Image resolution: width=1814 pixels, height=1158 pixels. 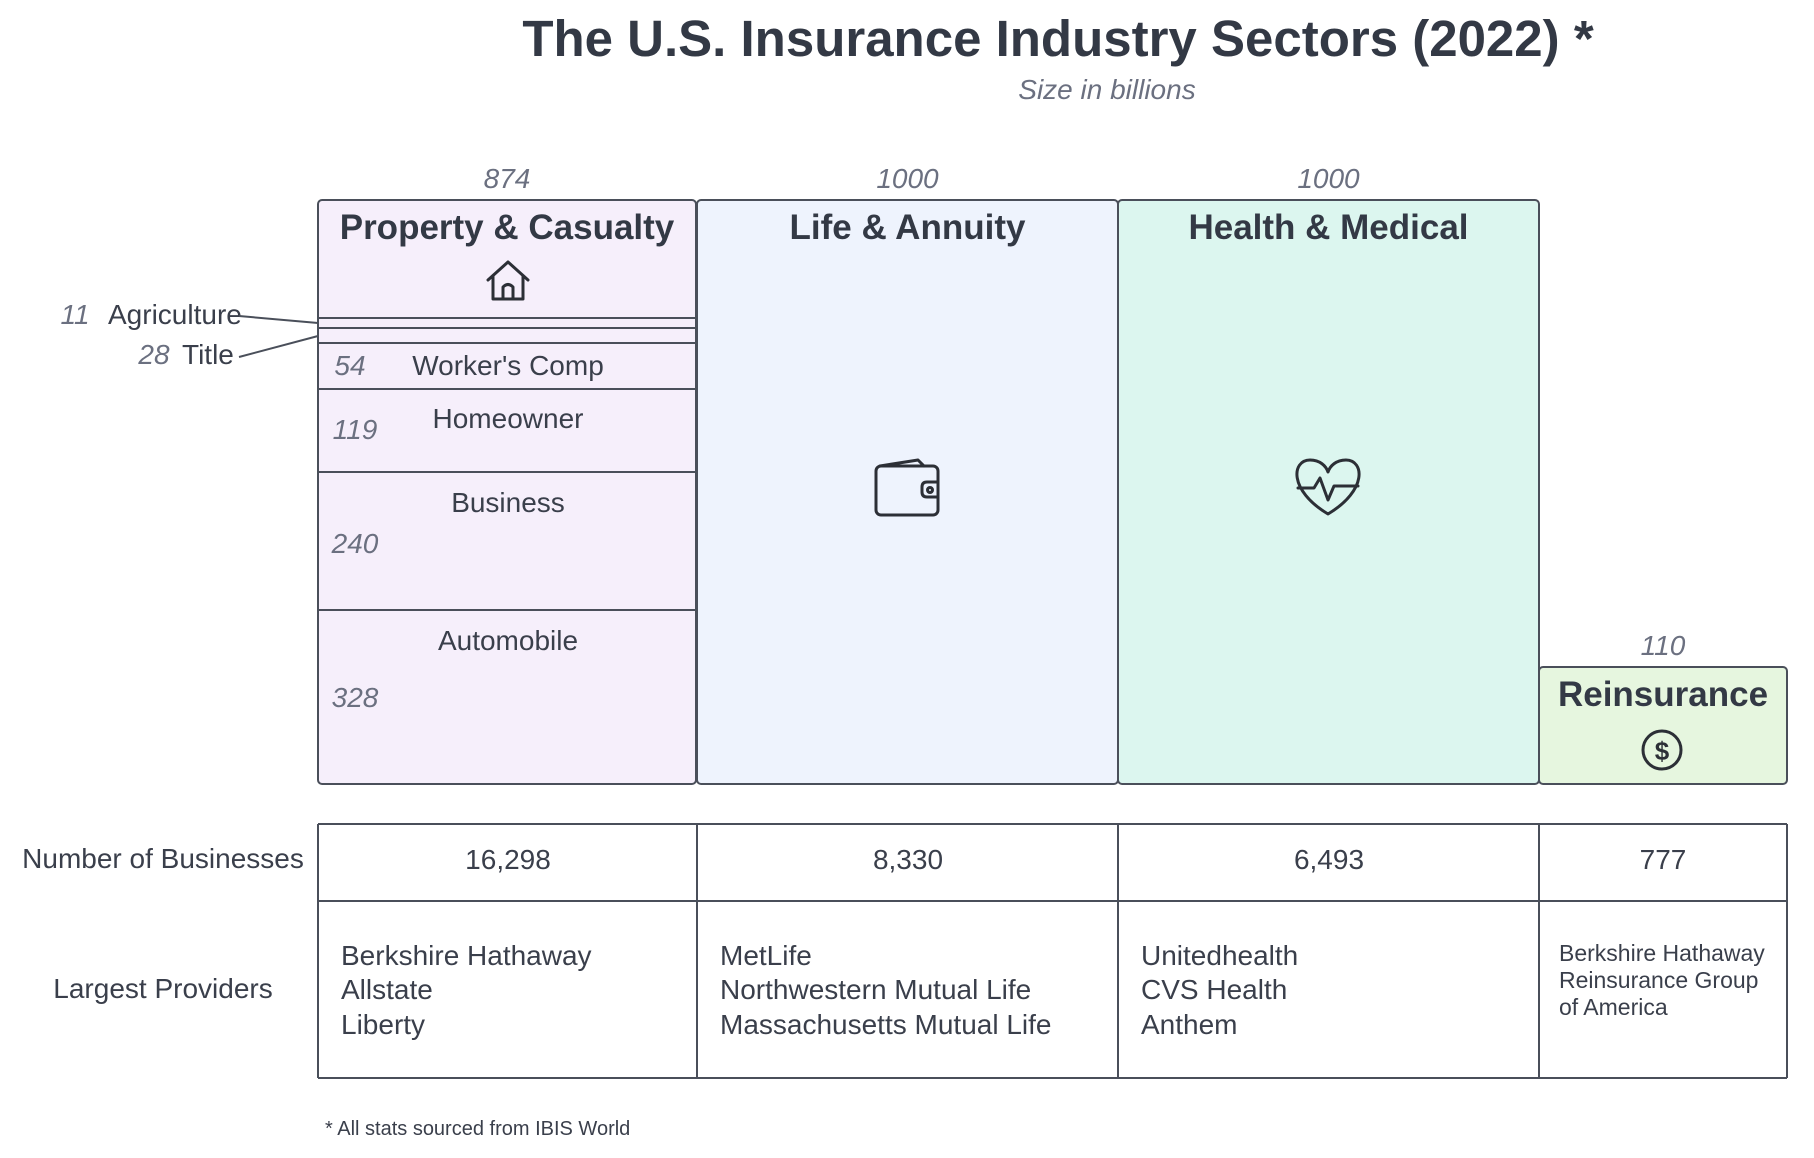 I want to click on chart-subtitle: Size in billions, so click(x=1106, y=89).